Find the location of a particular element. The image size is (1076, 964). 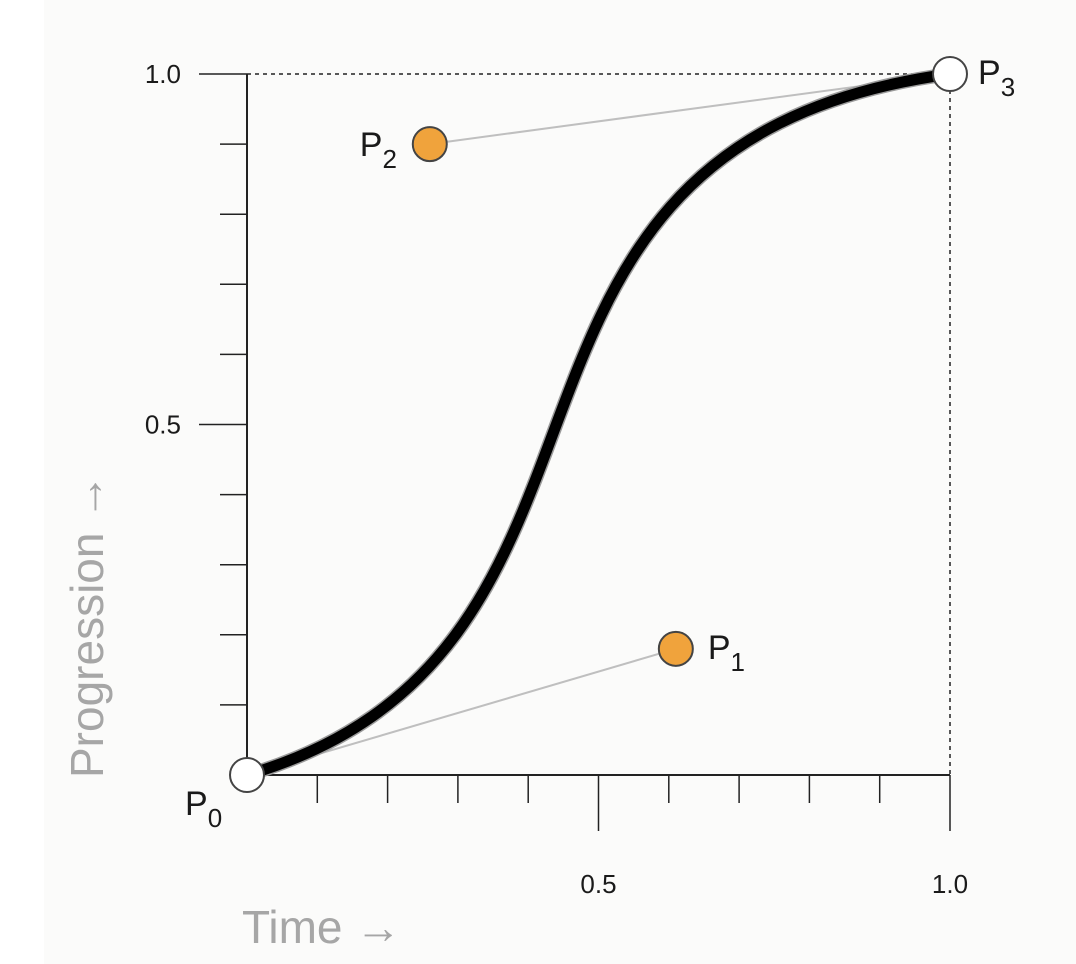

point-label-subscript: 0 is located at coordinates (215, 818).